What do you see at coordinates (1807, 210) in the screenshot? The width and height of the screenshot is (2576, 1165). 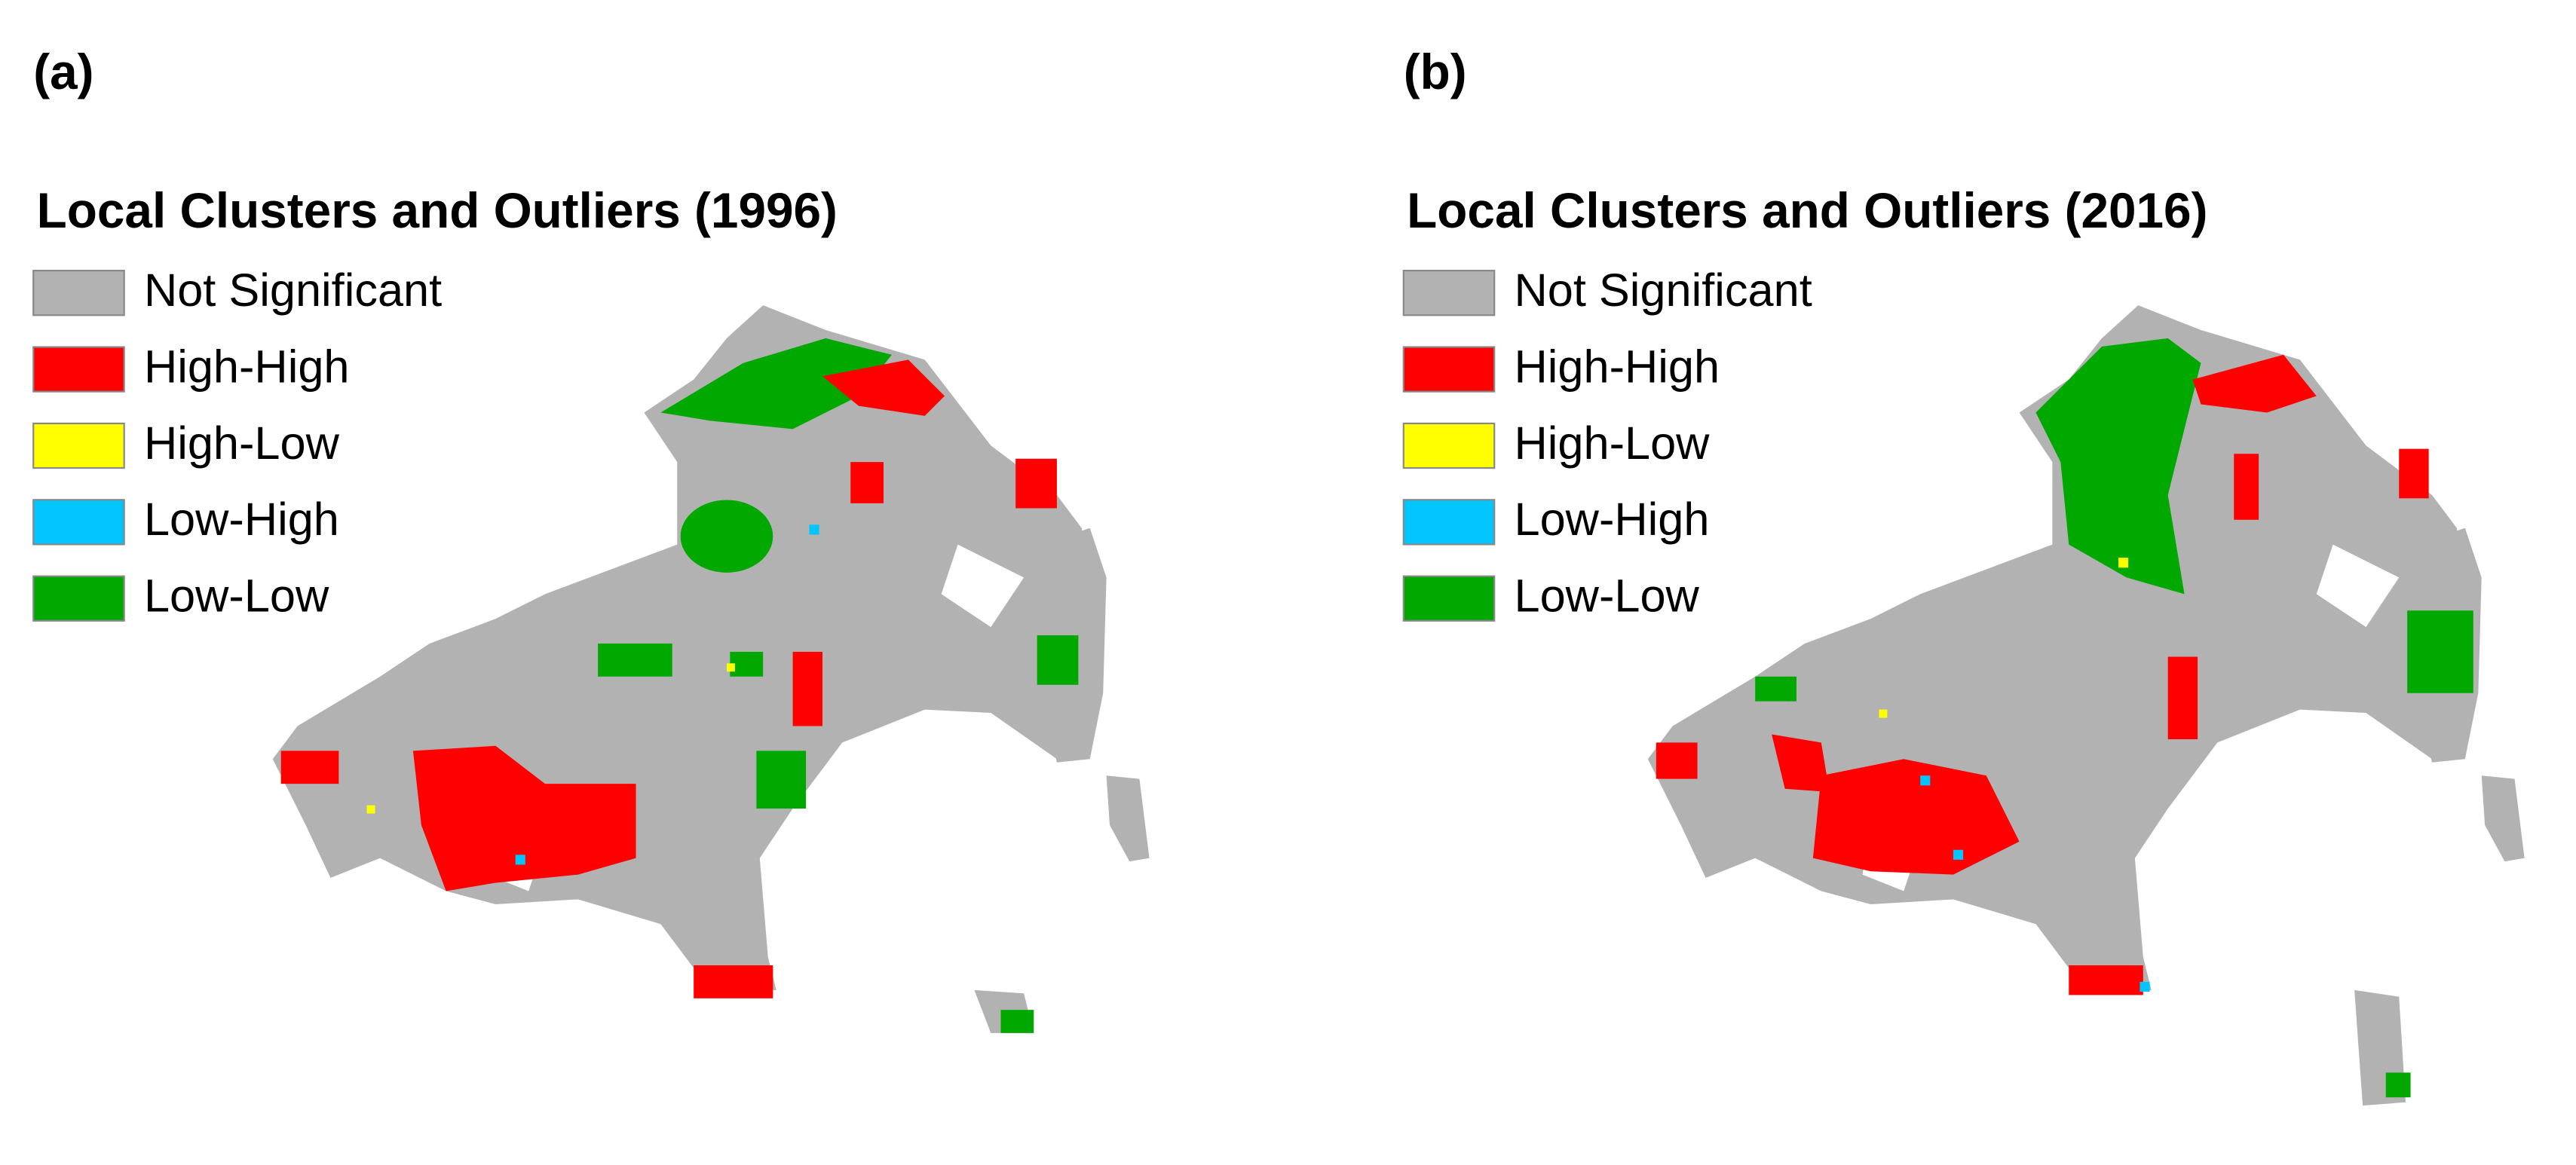 I see `map-title: Local Clusters and Outliers (2016)` at bounding box center [1807, 210].